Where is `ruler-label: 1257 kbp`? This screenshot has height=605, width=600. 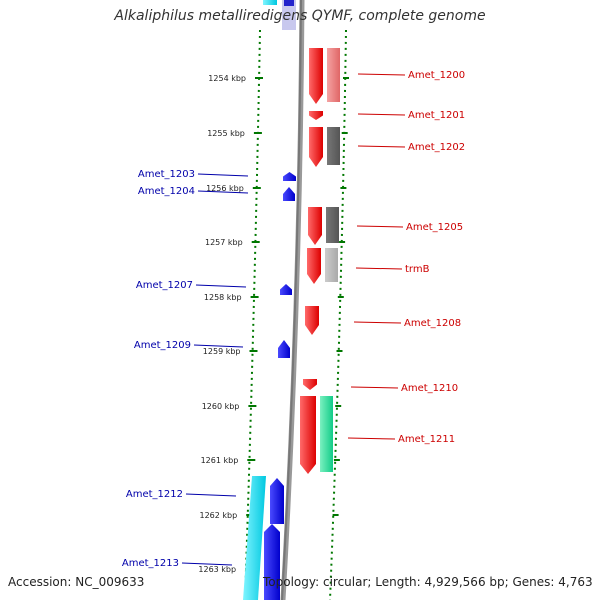 ruler-label: 1257 kbp is located at coordinates (224, 242).